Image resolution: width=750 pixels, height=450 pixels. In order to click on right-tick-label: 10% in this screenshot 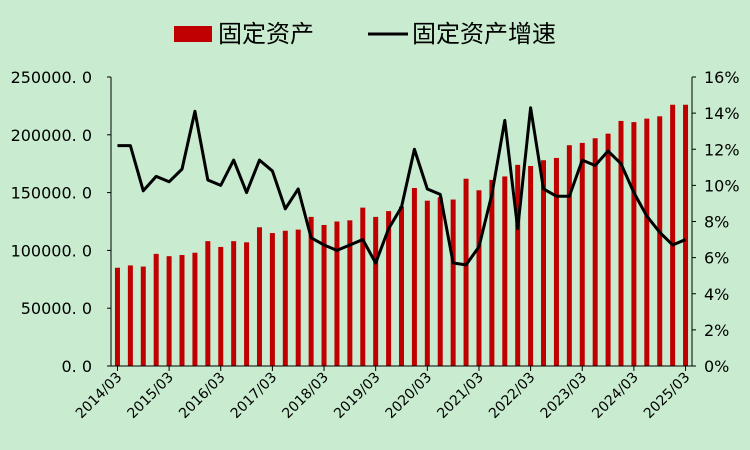, I will do `click(722, 185)`.